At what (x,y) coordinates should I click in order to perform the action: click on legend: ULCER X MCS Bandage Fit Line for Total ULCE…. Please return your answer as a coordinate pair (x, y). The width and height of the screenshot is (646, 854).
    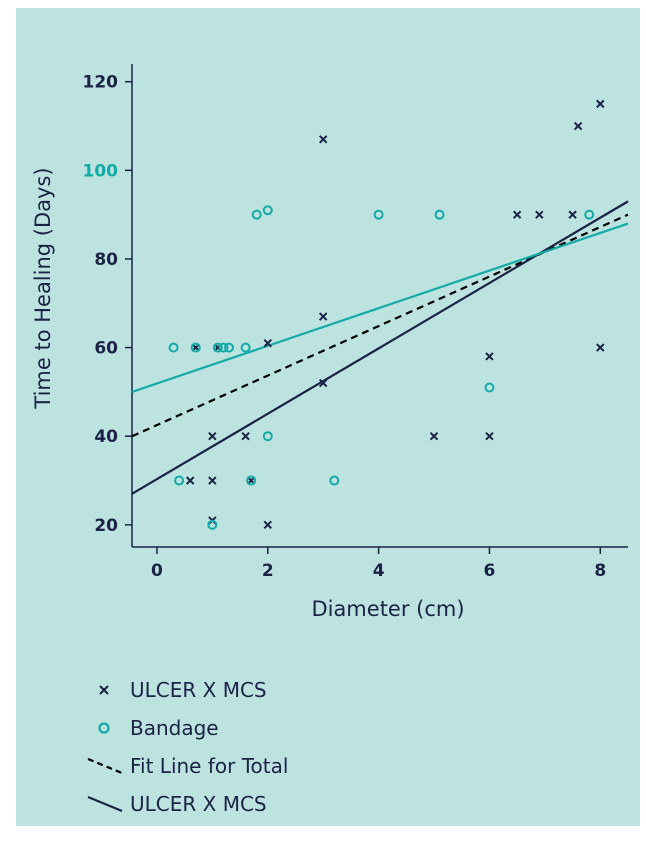
    Looking at the image, I should click on (187, 747).